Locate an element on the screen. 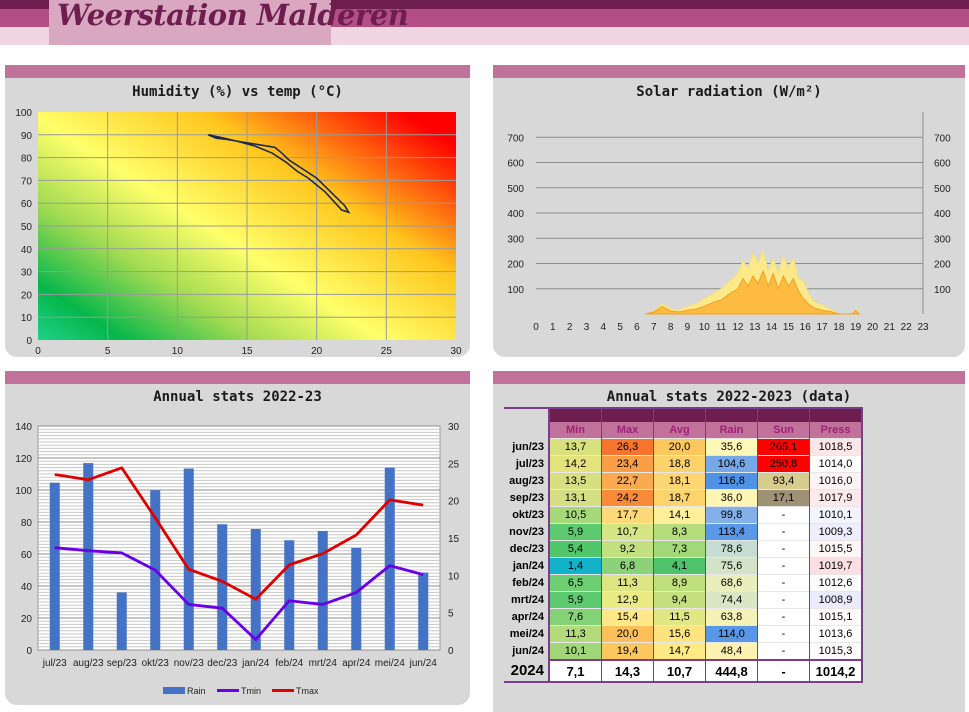 The height and width of the screenshot is (712, 969). total-cell: 14,3 is located at coordinates (627, 670).